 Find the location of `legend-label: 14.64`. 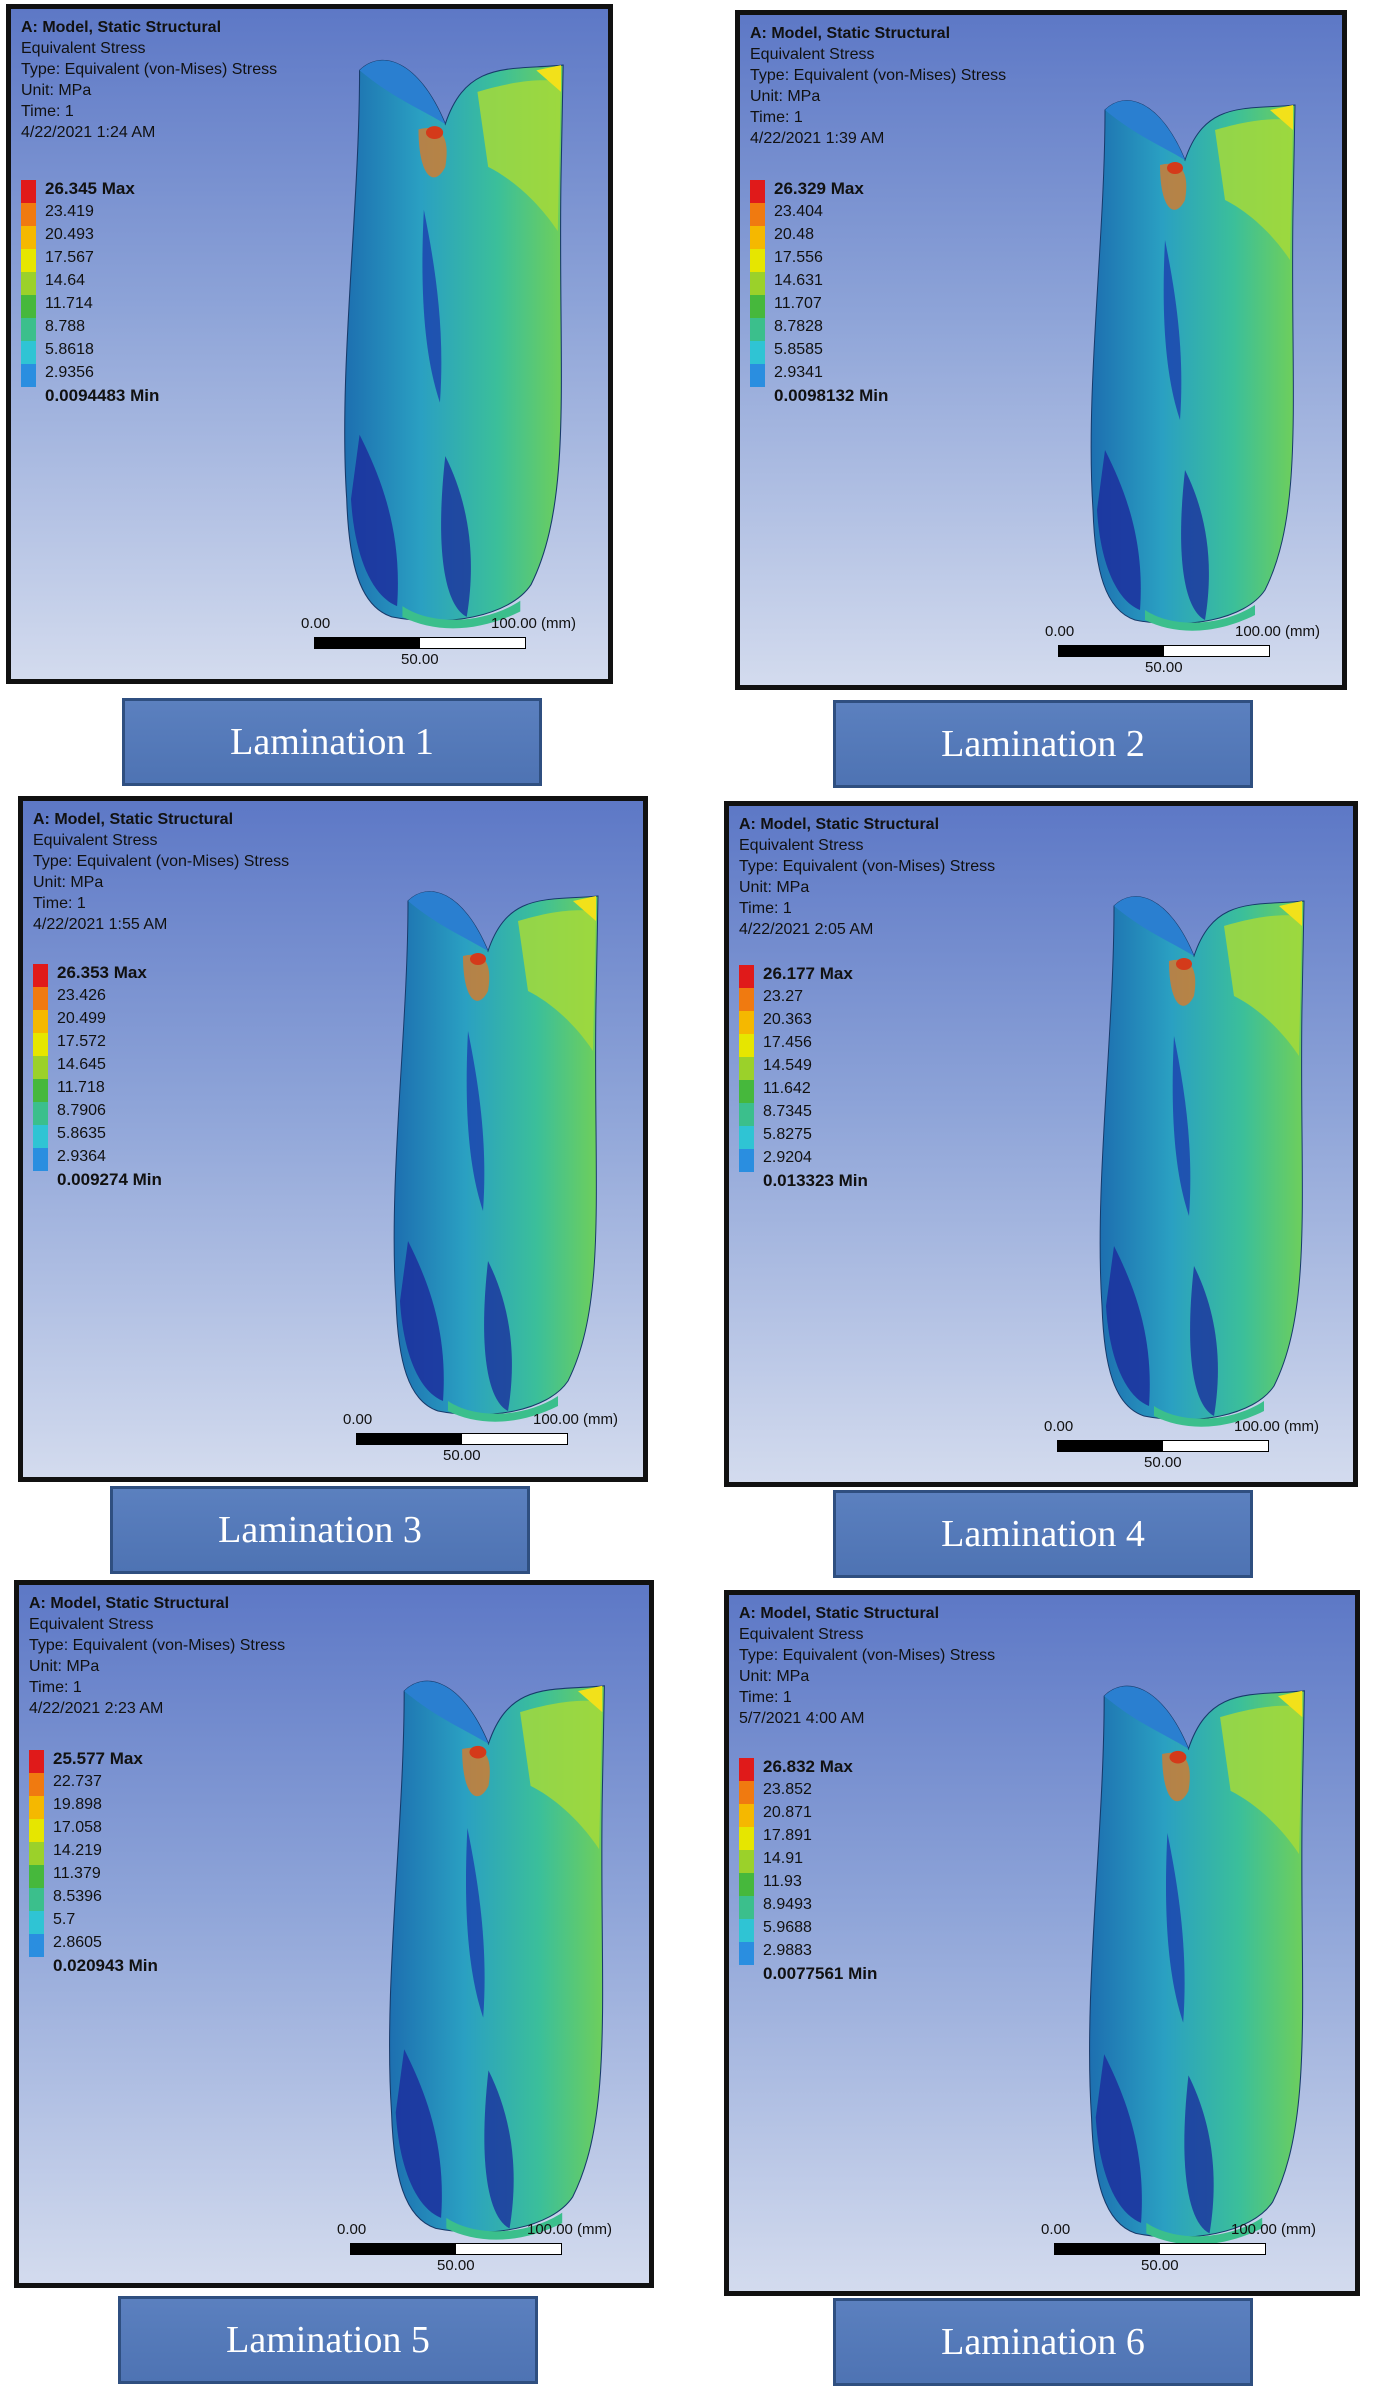

legend-label: 14.64 is located at coordinates (65, 280).